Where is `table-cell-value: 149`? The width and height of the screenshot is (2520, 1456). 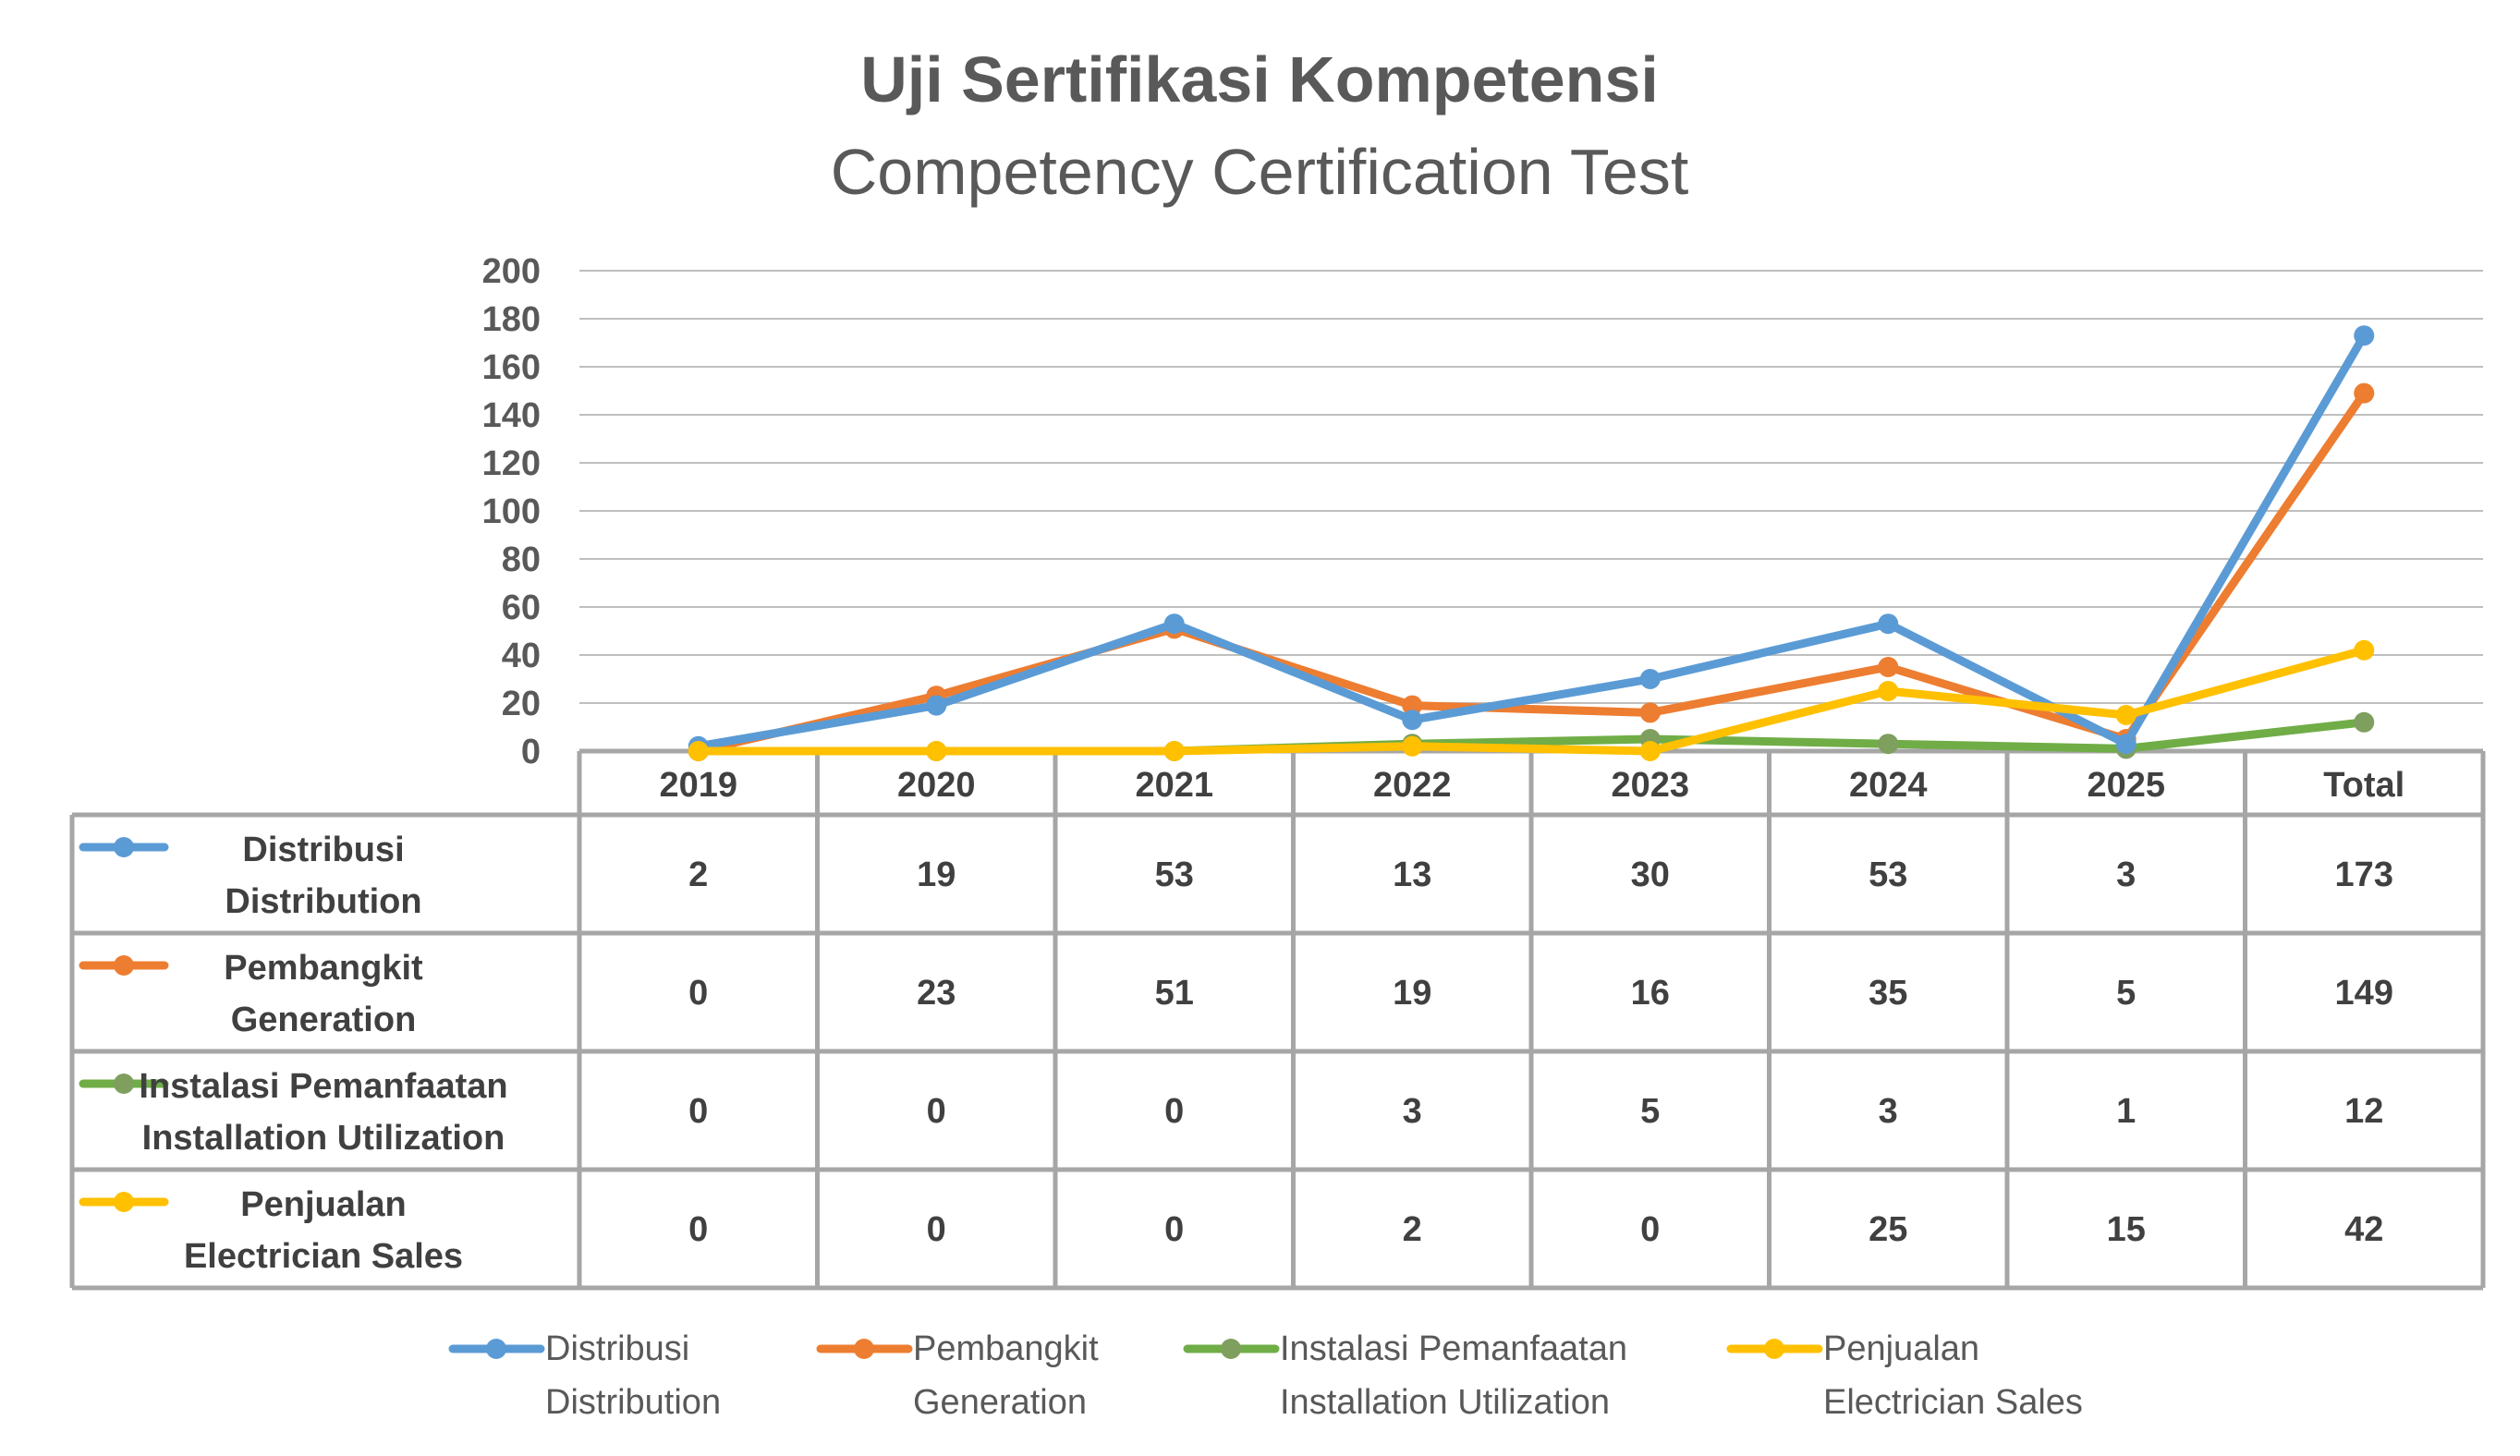 table-cell-value: 149 is located at coordinates (2364, 993).